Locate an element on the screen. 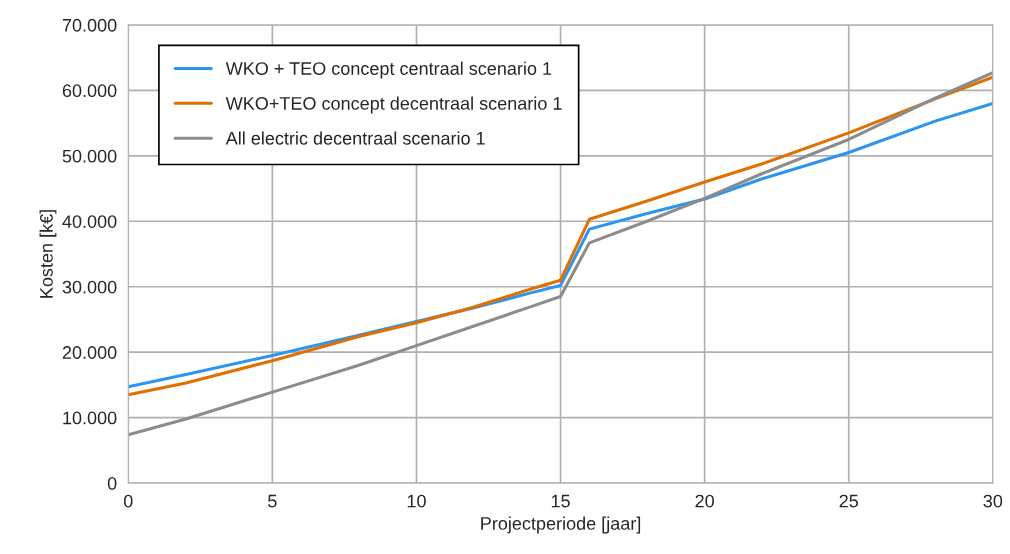 Image resolution: width=1010 pixels, height=554 pixels. x-tick-label: 10 is located at coordinates (416, 501).